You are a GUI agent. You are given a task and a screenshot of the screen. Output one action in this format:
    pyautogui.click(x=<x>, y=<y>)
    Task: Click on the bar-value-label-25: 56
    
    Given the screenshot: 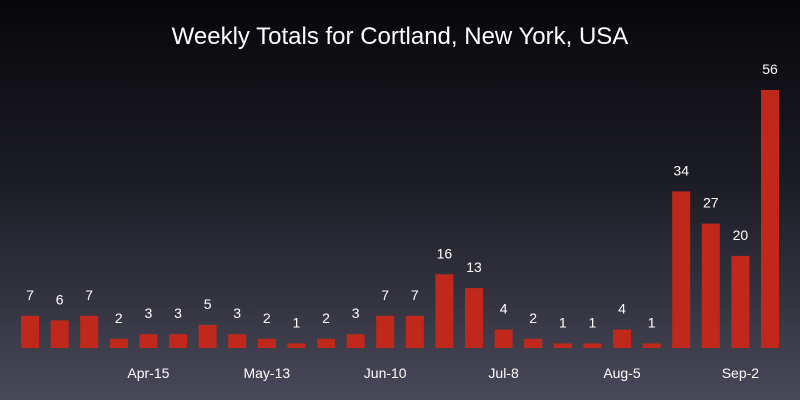 What is the action you would take?
    pyautogui.click(x=770, y=69)
    